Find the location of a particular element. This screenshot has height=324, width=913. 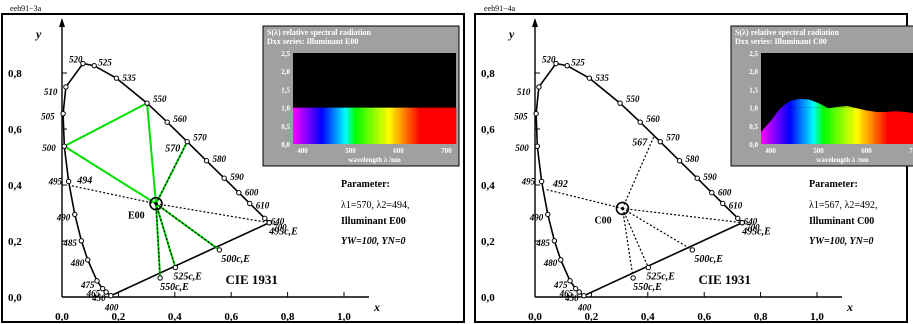

x-tick-label: 0,8 is located at coordinates (761, 317).